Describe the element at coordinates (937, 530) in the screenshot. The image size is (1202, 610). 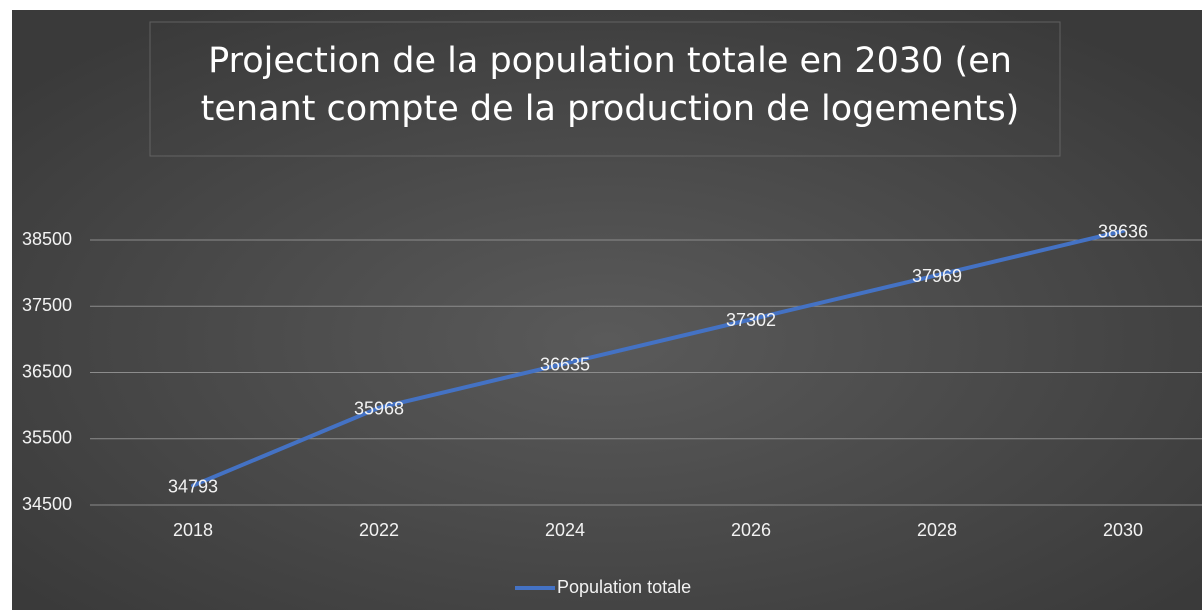
I see `x-tick-label: 2028` at that location.